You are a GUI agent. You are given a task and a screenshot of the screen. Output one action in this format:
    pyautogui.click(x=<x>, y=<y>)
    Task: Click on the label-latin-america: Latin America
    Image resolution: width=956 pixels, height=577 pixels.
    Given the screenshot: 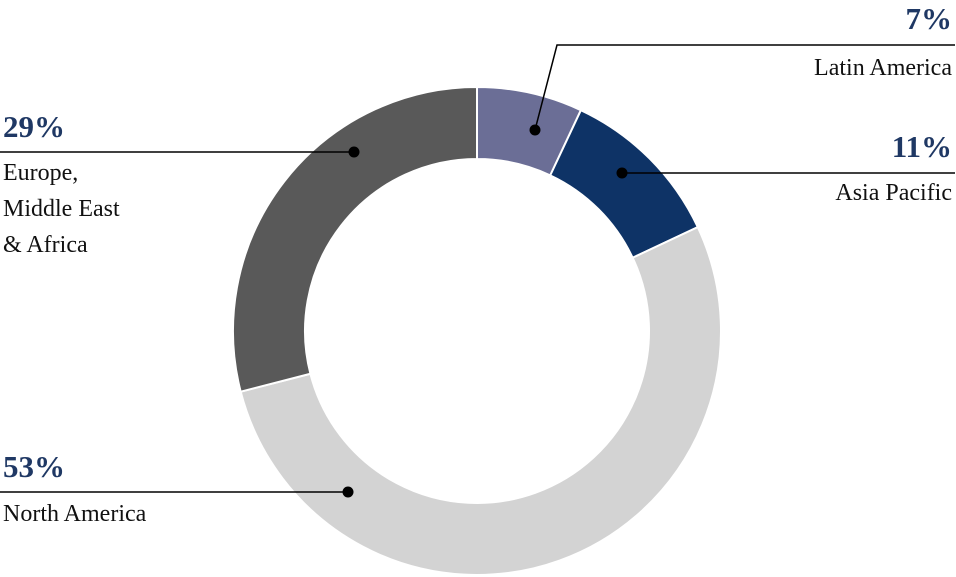 What is the action you would take?
    pyautogui.click(x=883, y=68)
    